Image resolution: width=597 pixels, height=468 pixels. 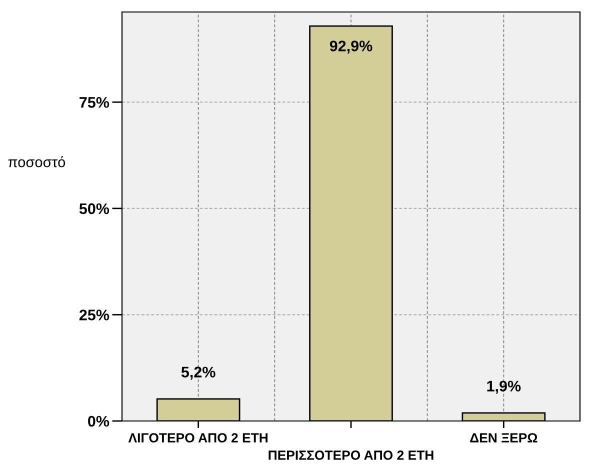 I want to click on x-tick-label: ΛΙΓΟΤΕΡΟ ΑΠΟ 2 ΕΤΗ, so click(x=198, y=437).